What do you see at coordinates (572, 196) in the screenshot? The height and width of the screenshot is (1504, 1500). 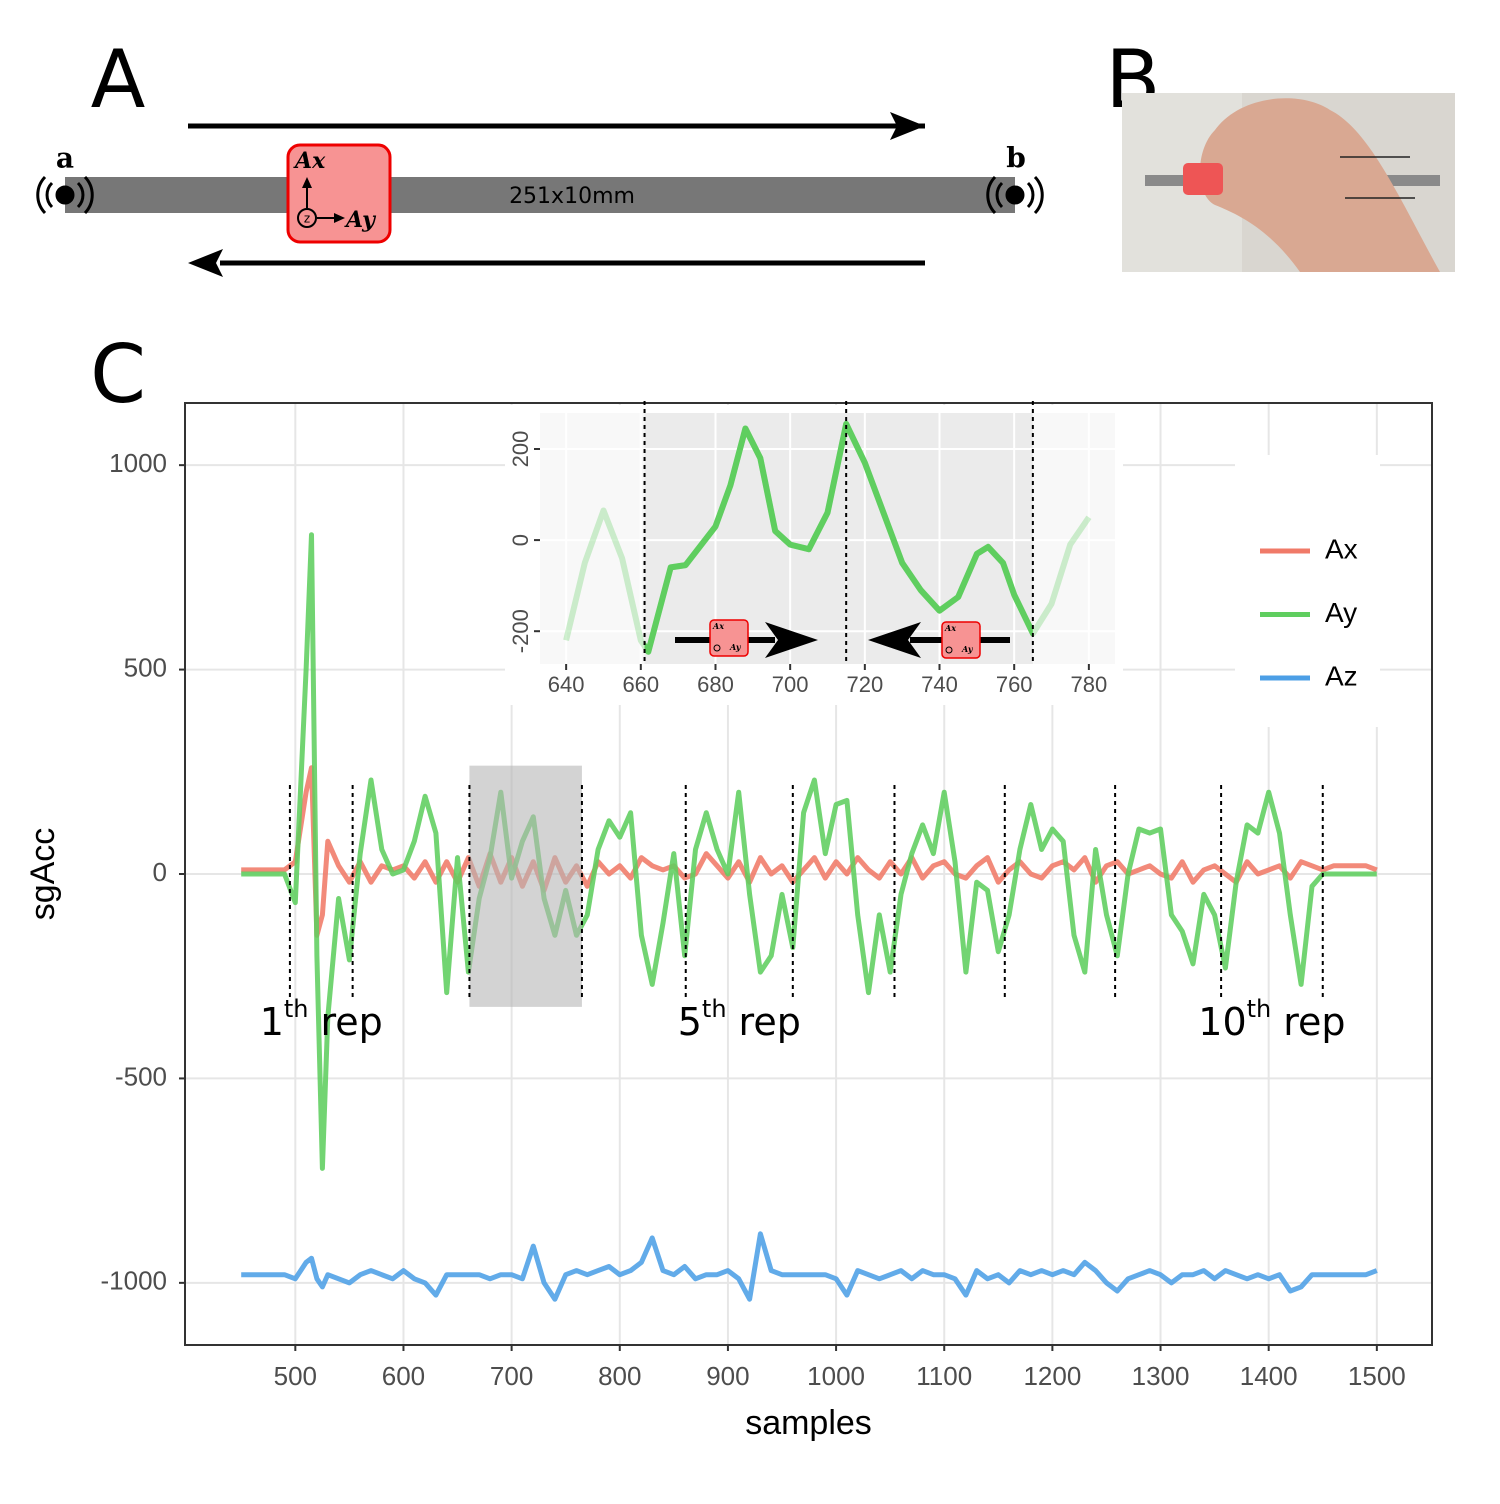 I see `rod-dimension: 251x10mm` at bounding box center [572, 196].